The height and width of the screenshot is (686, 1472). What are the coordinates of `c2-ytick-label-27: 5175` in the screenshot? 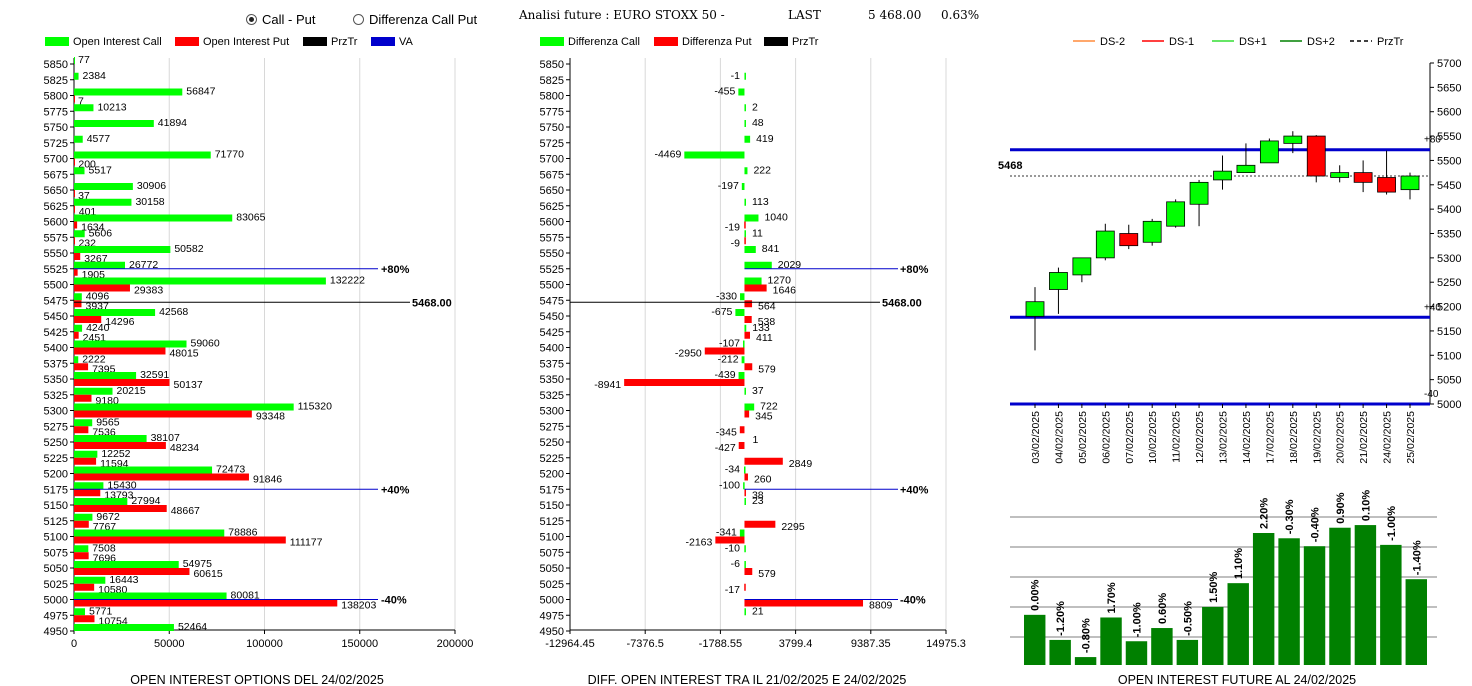 It's located at (552, 490).